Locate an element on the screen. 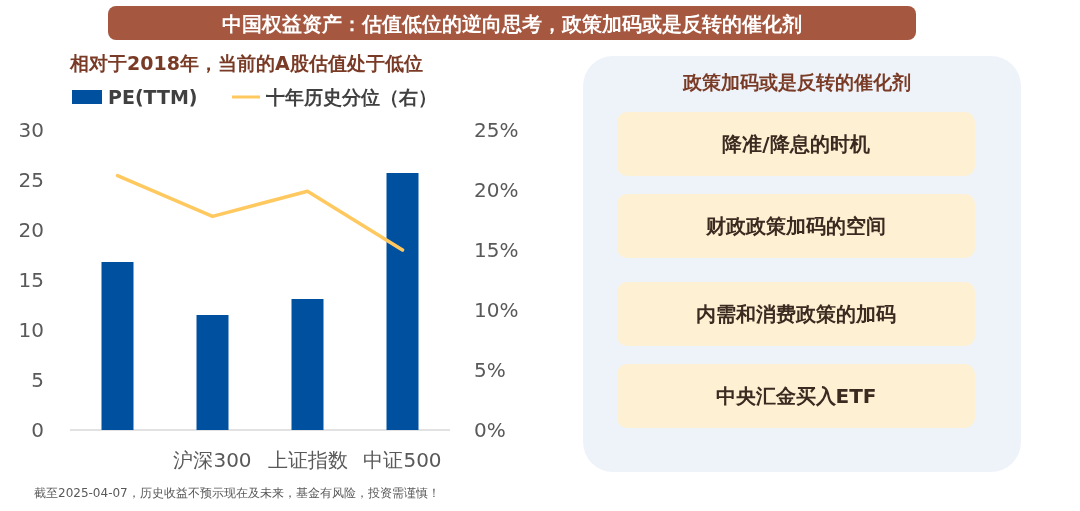  text: 中国权益资产：估值低位的逆向思考，政策加码或是反转的催化剂 is located at coordinates (512, 24).